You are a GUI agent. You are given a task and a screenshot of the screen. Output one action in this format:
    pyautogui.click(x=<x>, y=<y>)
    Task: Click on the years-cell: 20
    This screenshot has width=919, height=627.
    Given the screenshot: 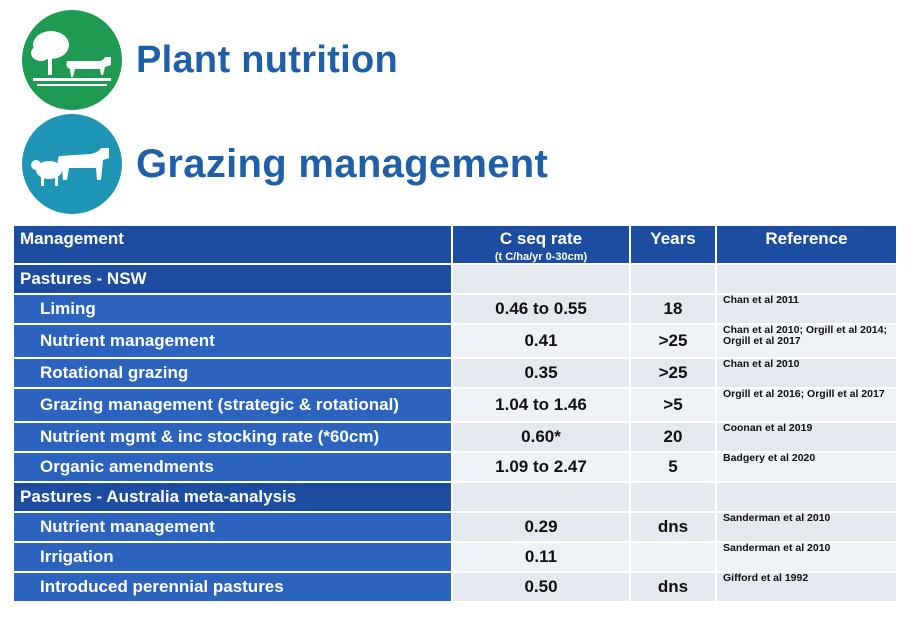 What is the action you would take?
    pyautogui.click(x=673, y=437)
    